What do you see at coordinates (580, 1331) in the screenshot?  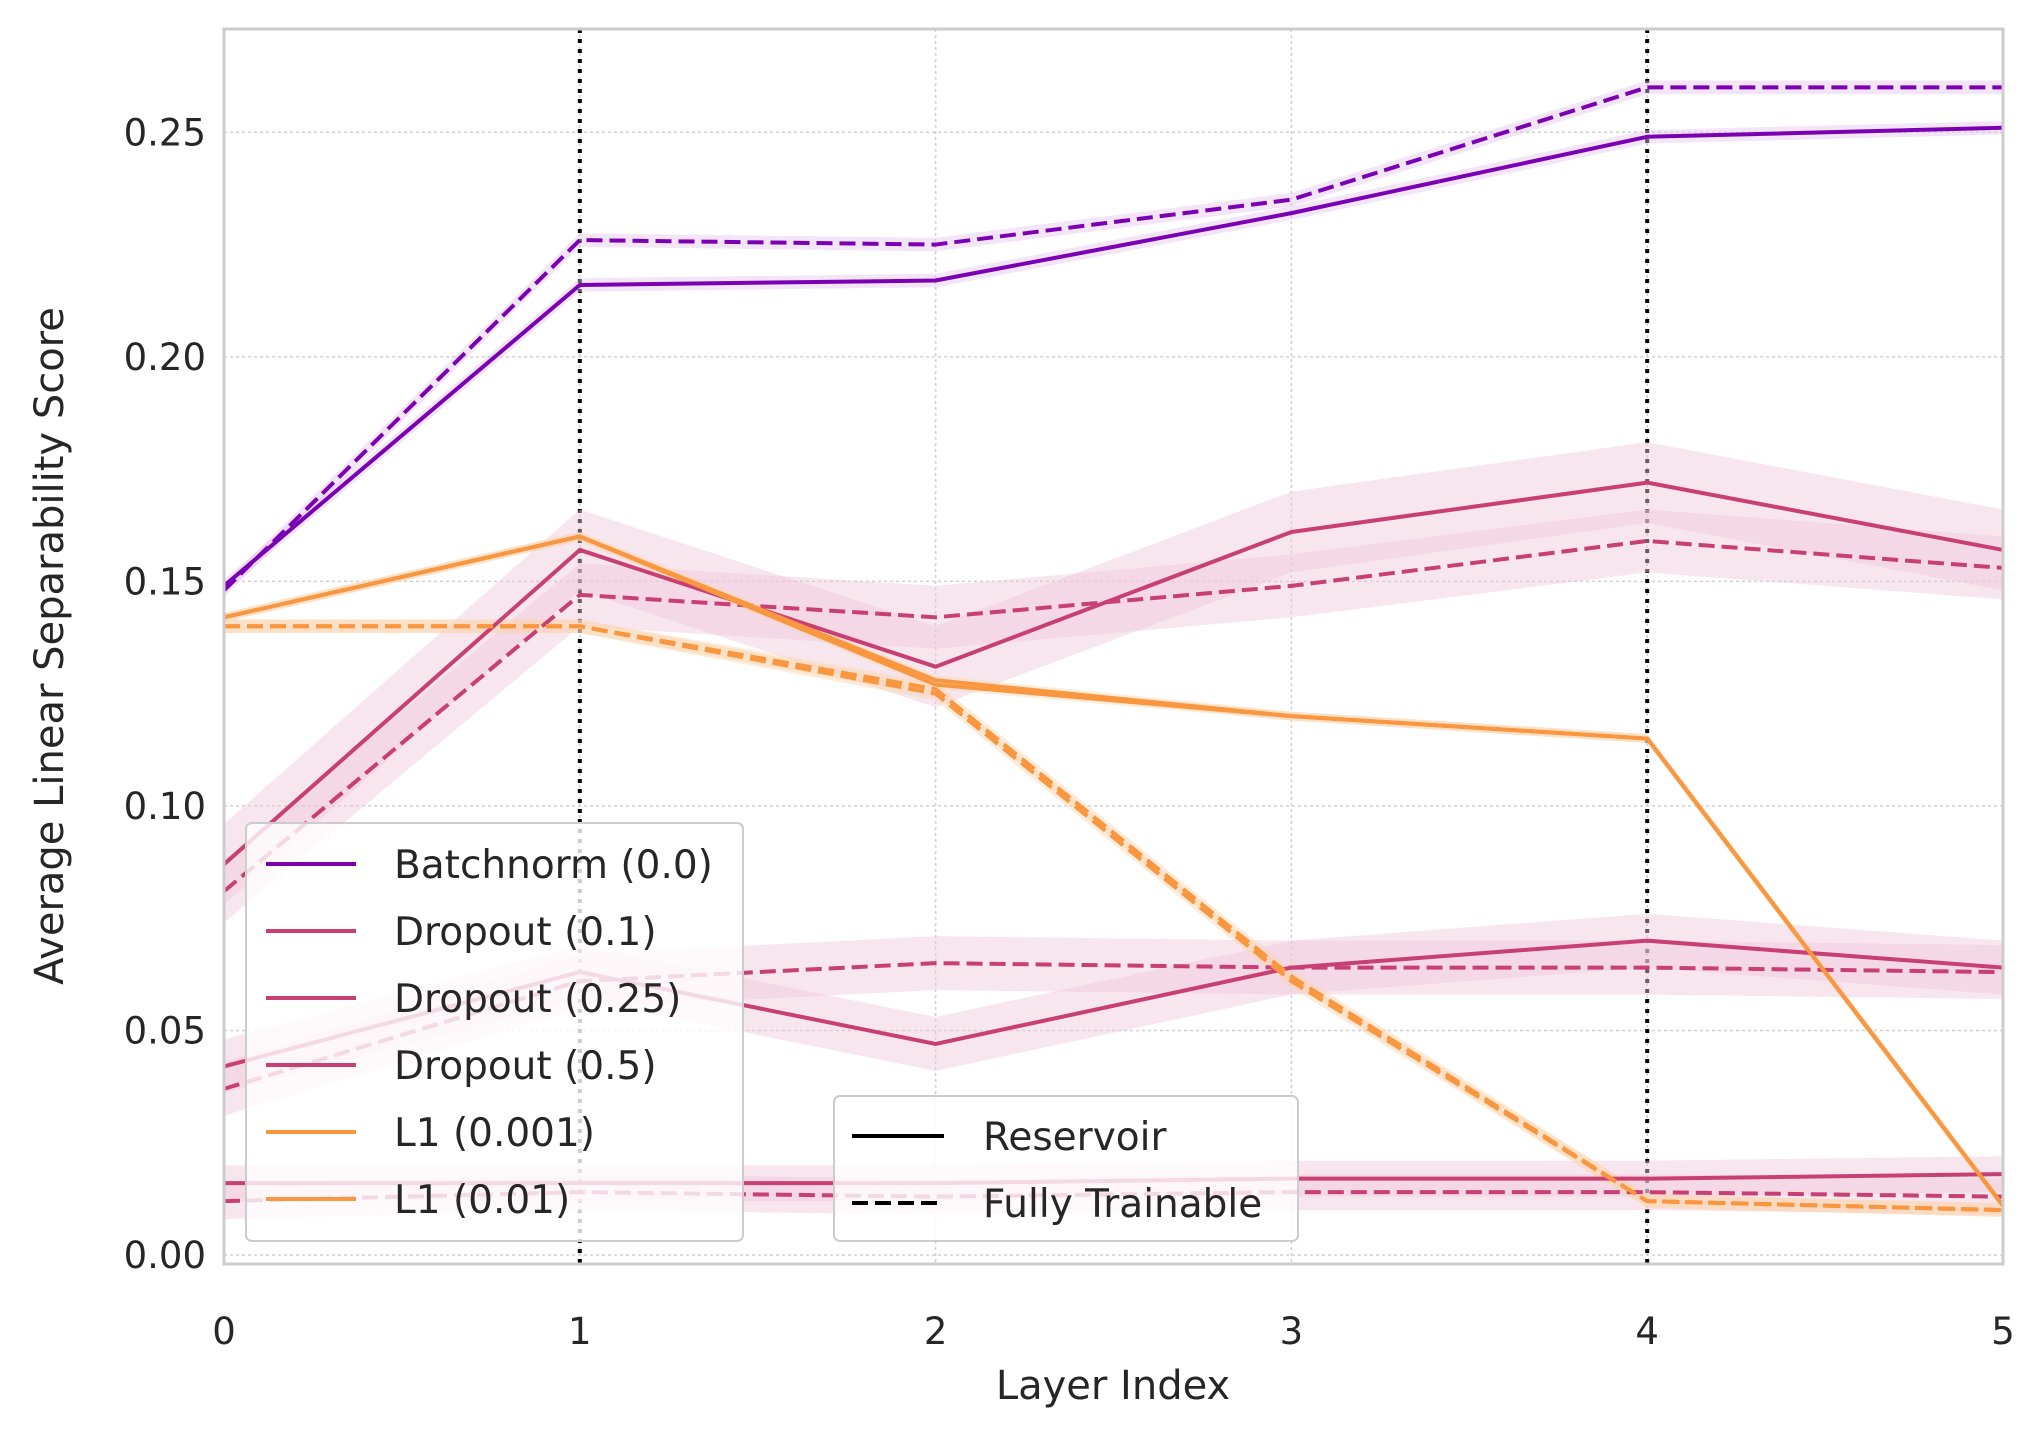 I see `x-tick-label: 1` at bounding box center [580, 1331].